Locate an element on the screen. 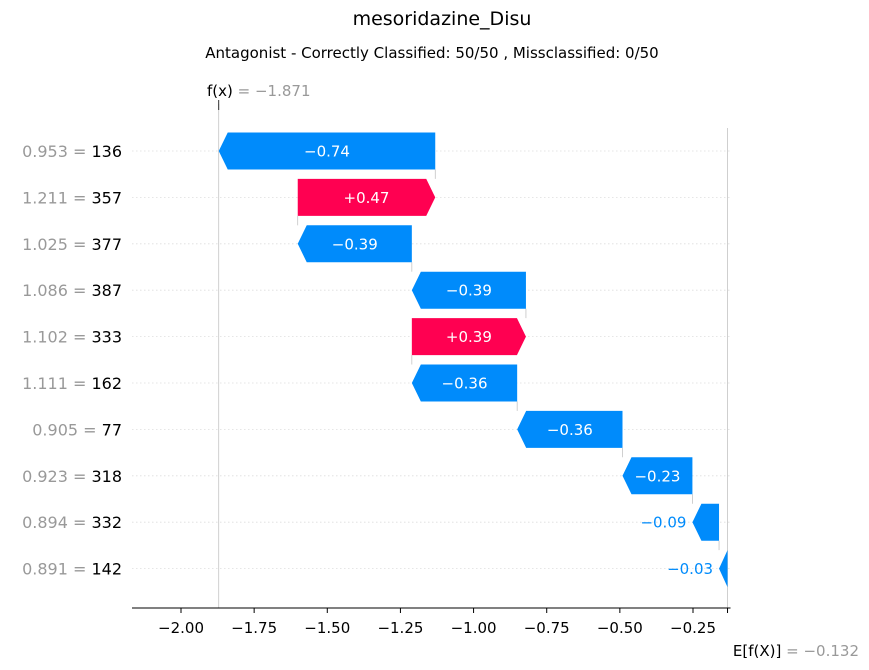 The width and height of the screenshot is (869, 670). feature-name: 136 is located at coordinates (106, 151).